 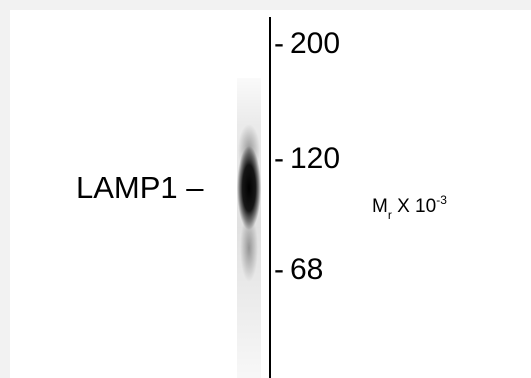 What do you see at coordinates (380, 206) in the screenshot?
I see `unit-base: M` at bounding box center [380, 206].